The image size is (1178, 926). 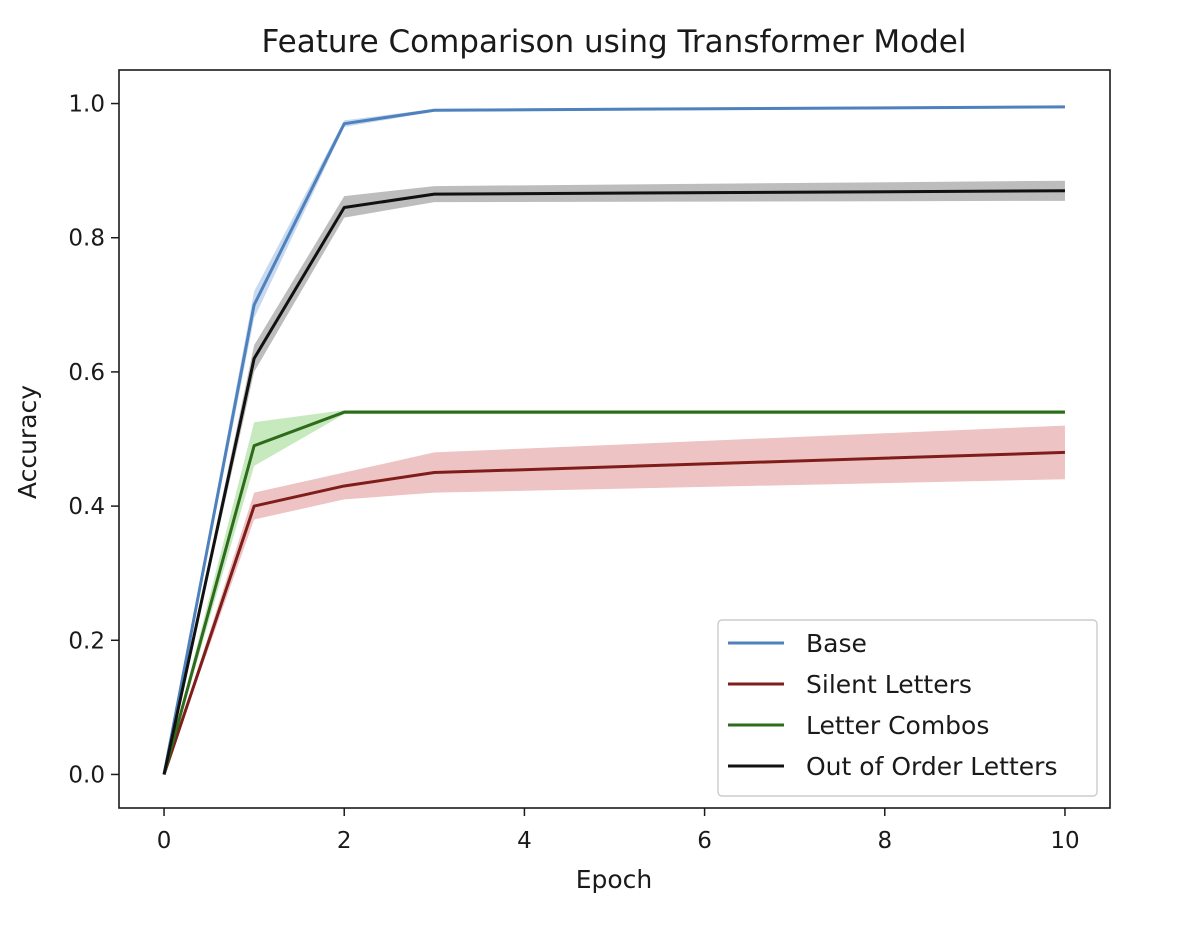 I want to click on x-tick-label: 8, so click(x=884, y=841).